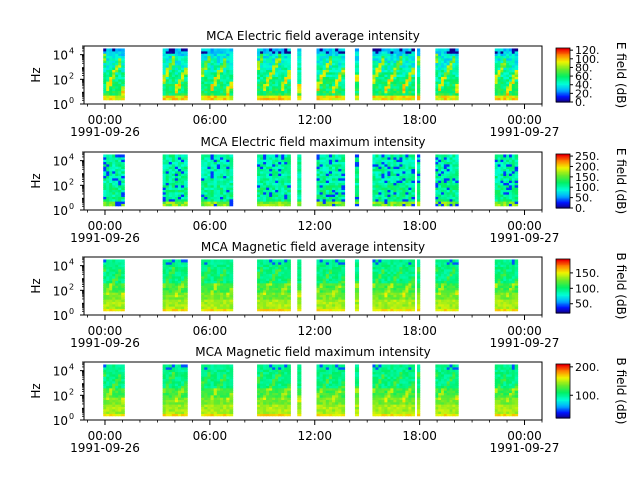 Image resolution: width=640 pixels, height=480 pixels. I want to click on colorbar-segment, so click(563, 160).